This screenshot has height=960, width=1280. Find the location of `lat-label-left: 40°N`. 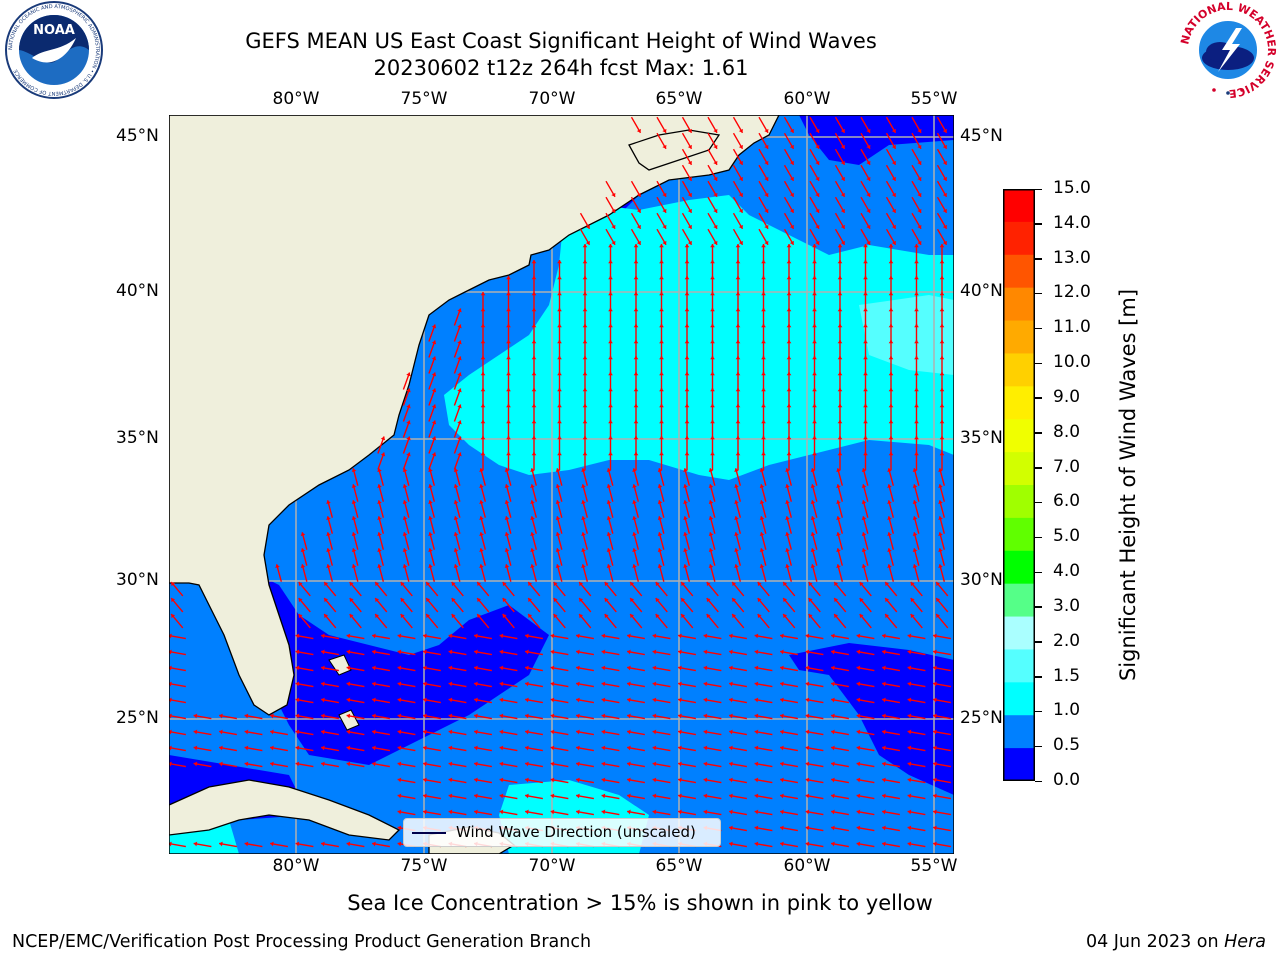

lat-label-left: 40°N is located at coordinates (137, 291).